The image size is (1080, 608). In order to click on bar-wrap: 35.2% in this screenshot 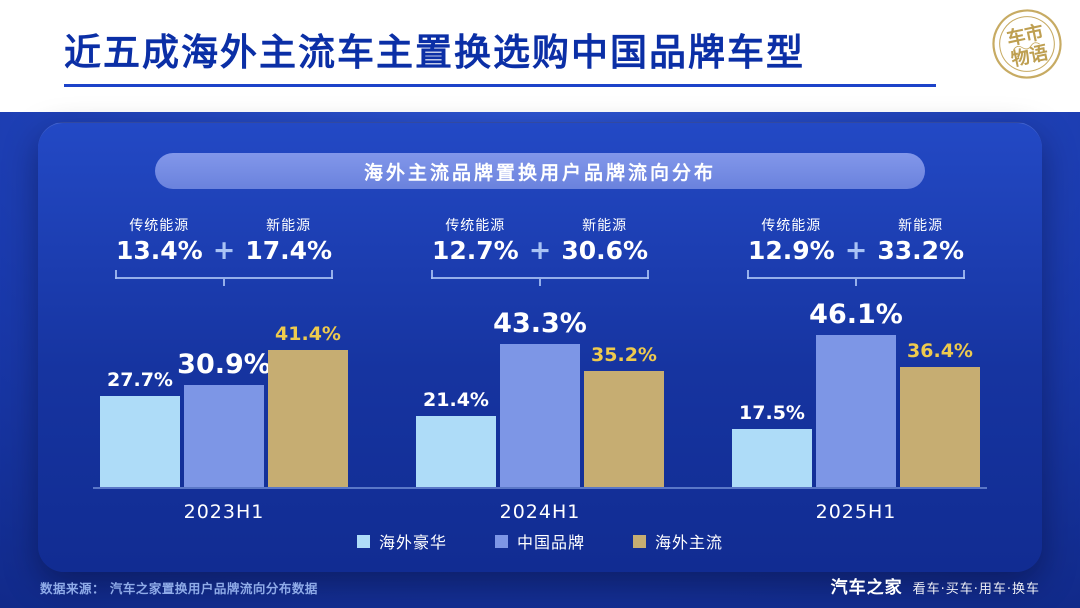, I will do `click(624, 415)`.